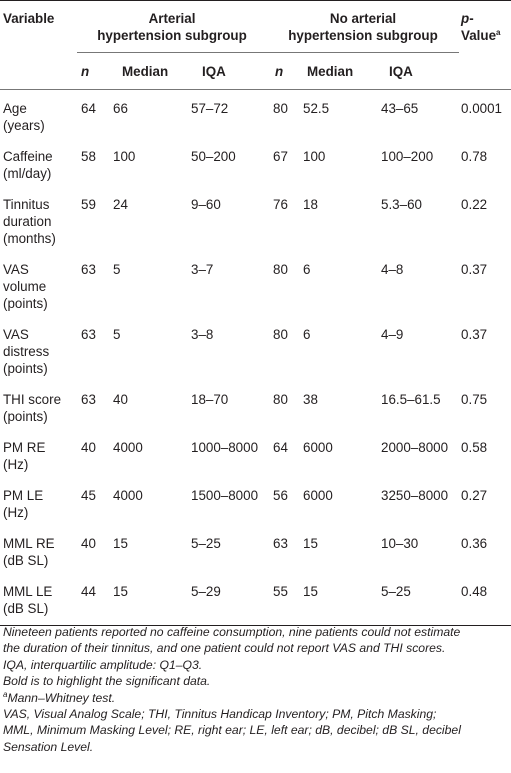 This screenshot has height=773, width=511. I want to click on cell-median-2: 38, so click(310, 399).